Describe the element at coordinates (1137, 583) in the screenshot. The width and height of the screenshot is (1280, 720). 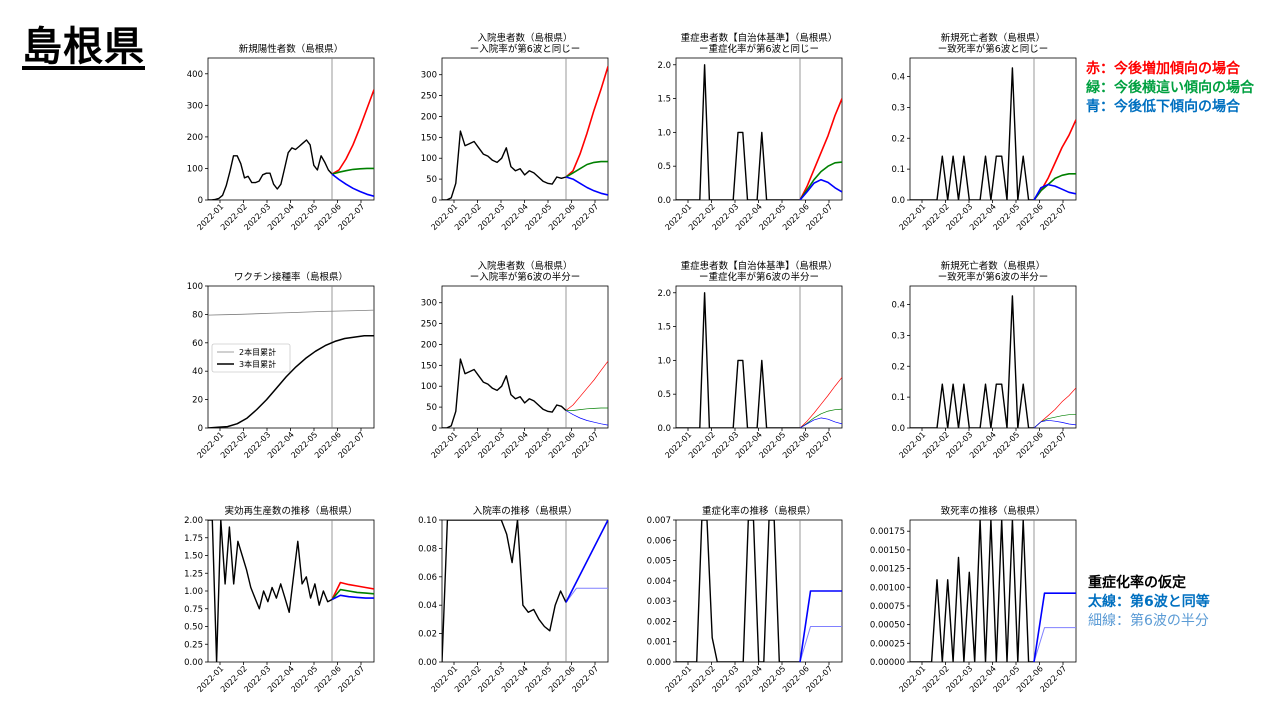
I see `assumption-heading: 重症化率の仮定` at that location.